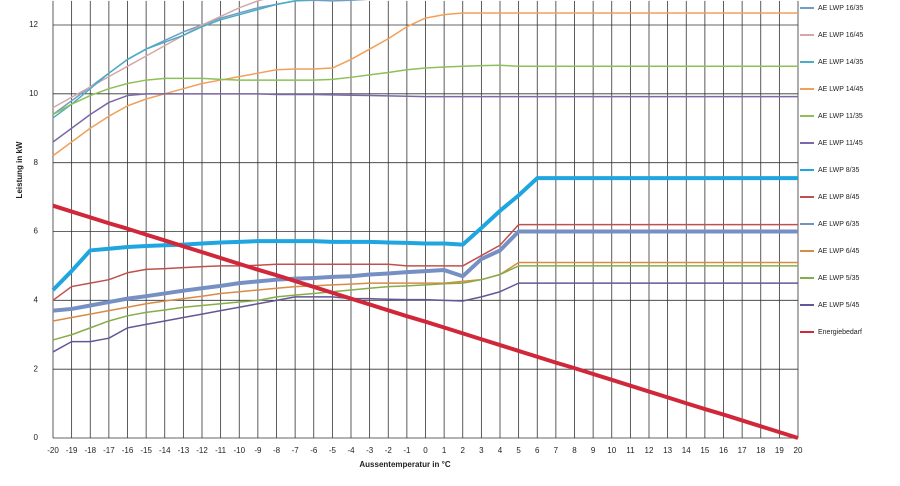 This screenshot has width=900, height=486. Describe the element at coordinates (351, 450) in the screenshot. I see `x-tick-label: -4` at that location.